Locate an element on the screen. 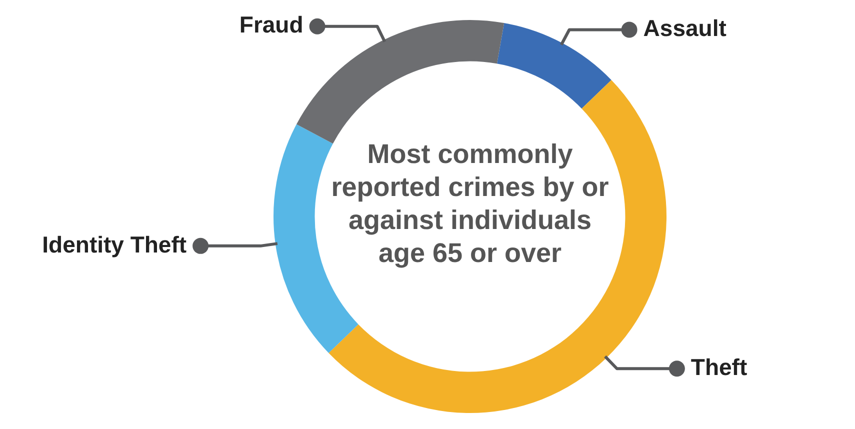  text: Most commonly reported crimes by or against individuals age 65 or over is located at coordinates (470, 204).